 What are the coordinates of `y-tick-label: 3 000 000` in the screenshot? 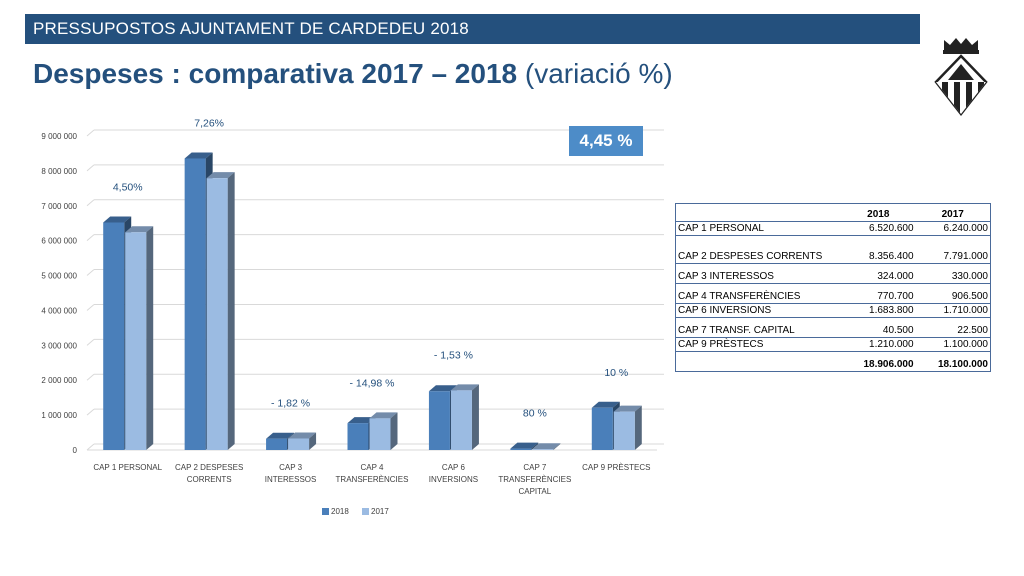 It's located at (59, 345).